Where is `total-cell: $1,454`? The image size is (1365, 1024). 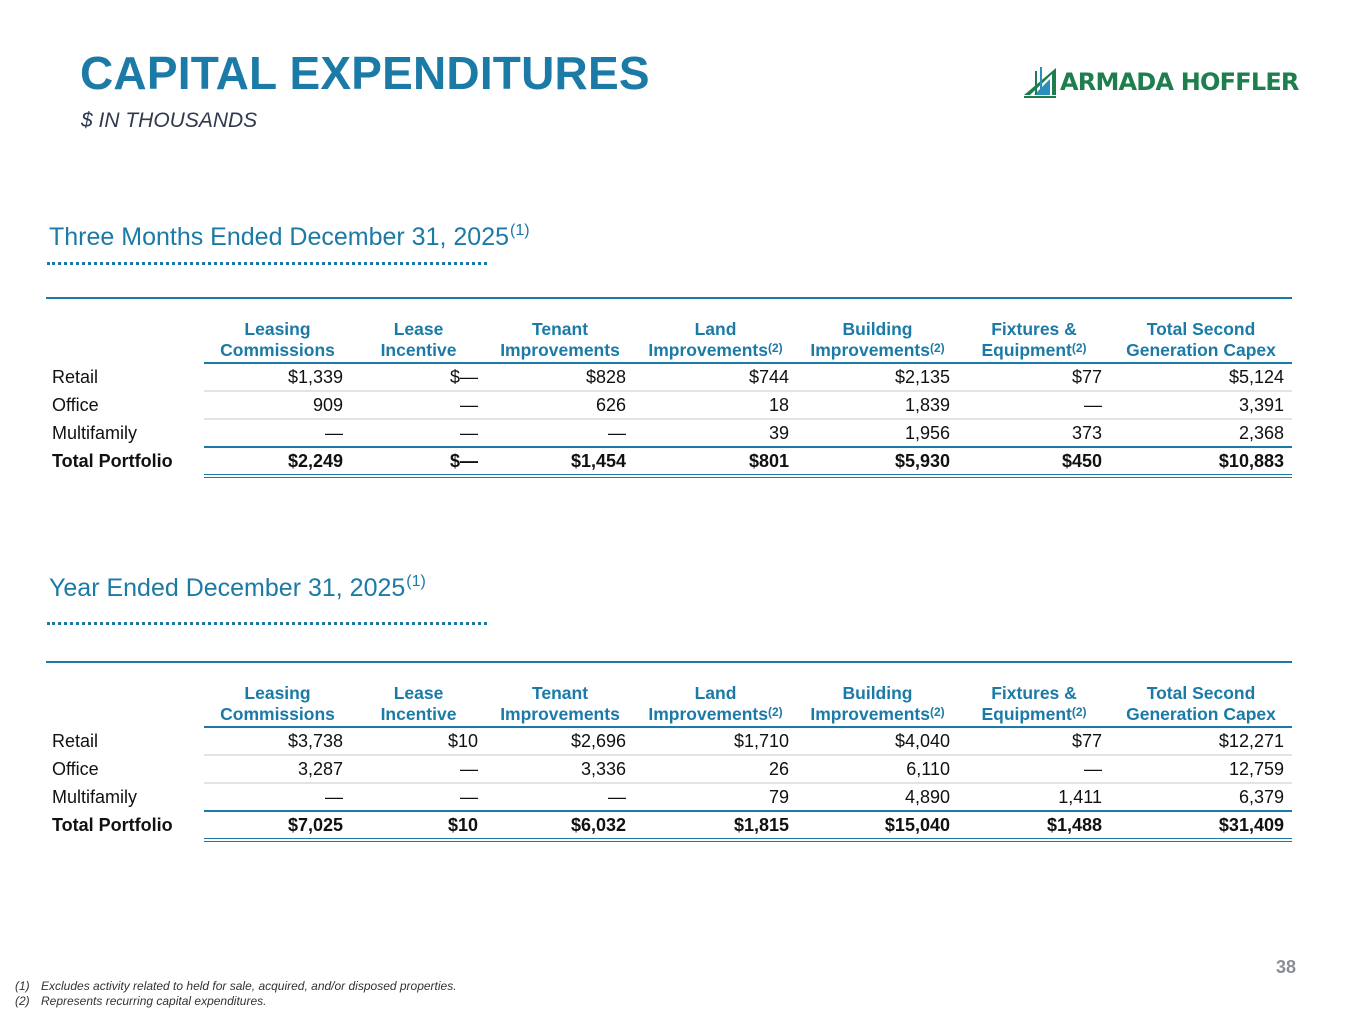 total-cell: $1,454 is located at coordinates (560, 462).